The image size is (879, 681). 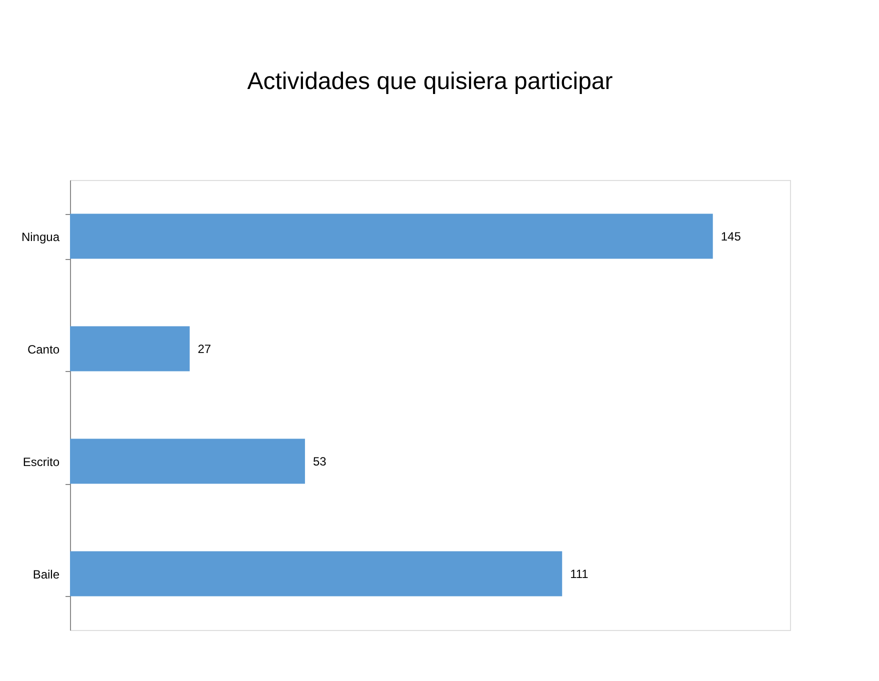 I want to click on chart-title: Actividades que quisiera participar, so click(x=430, y=81).